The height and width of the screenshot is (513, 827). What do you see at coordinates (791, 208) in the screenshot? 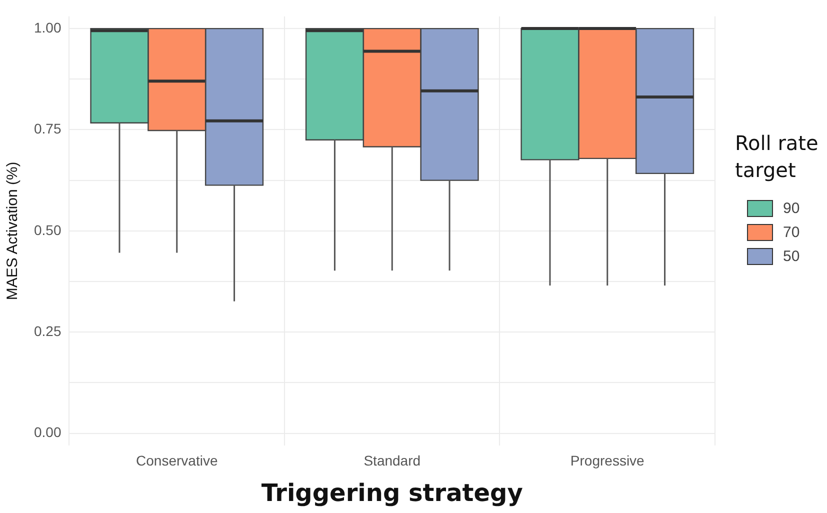
I see `legend-label: 90` at bounding box center [791, 208].